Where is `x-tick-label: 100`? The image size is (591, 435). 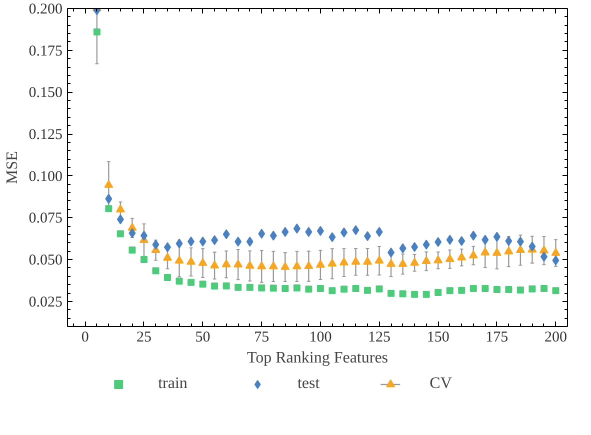 x-tick-label: 100 is located at coordinates (320, 338).